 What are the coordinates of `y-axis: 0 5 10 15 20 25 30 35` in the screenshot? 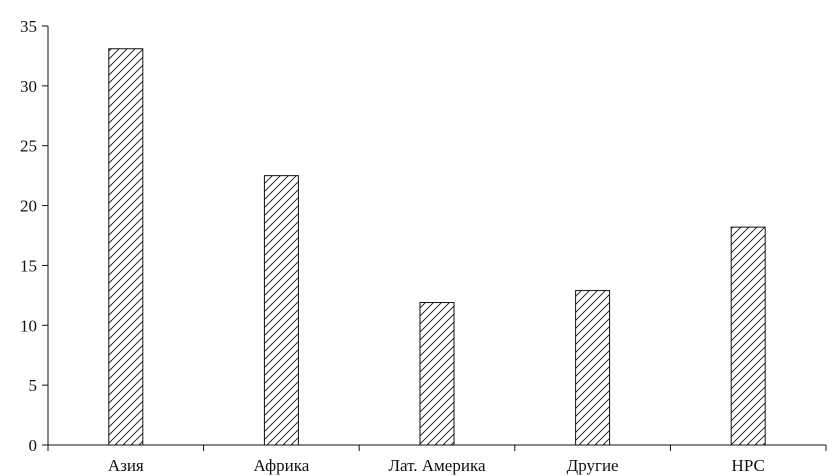 It's located at (34, 236).